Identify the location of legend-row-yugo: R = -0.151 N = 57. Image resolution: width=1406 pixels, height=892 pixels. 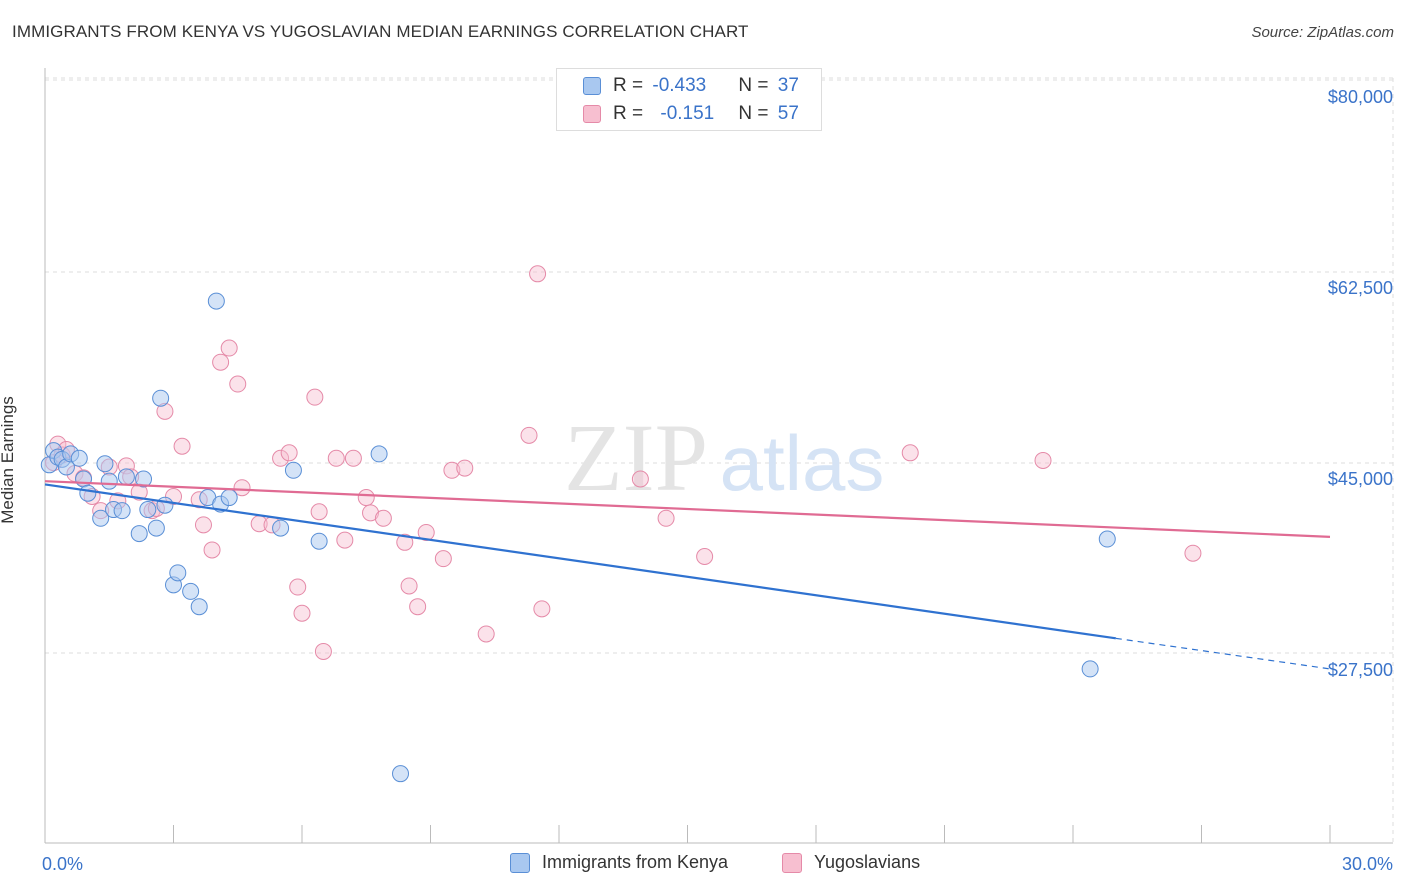
(691, 114).